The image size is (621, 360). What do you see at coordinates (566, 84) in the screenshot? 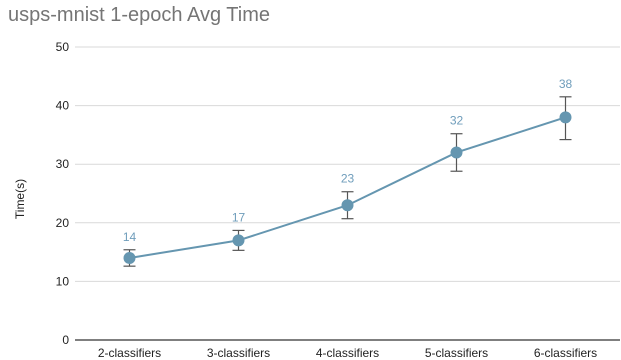
I see `data-label: 38` at bounding box center [566, 84].